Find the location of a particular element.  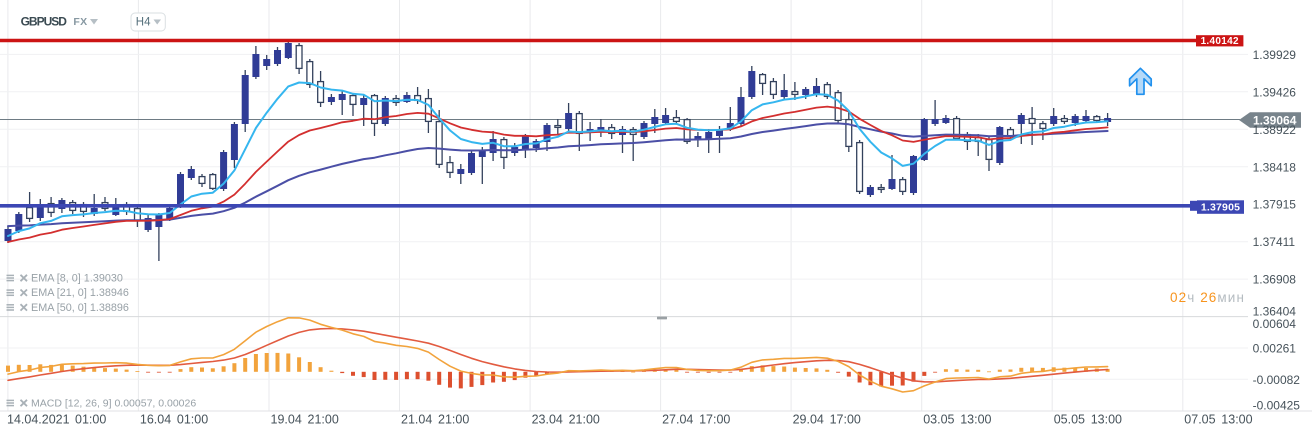

svg-text: 21.04 is located at coordinates (416, 420).